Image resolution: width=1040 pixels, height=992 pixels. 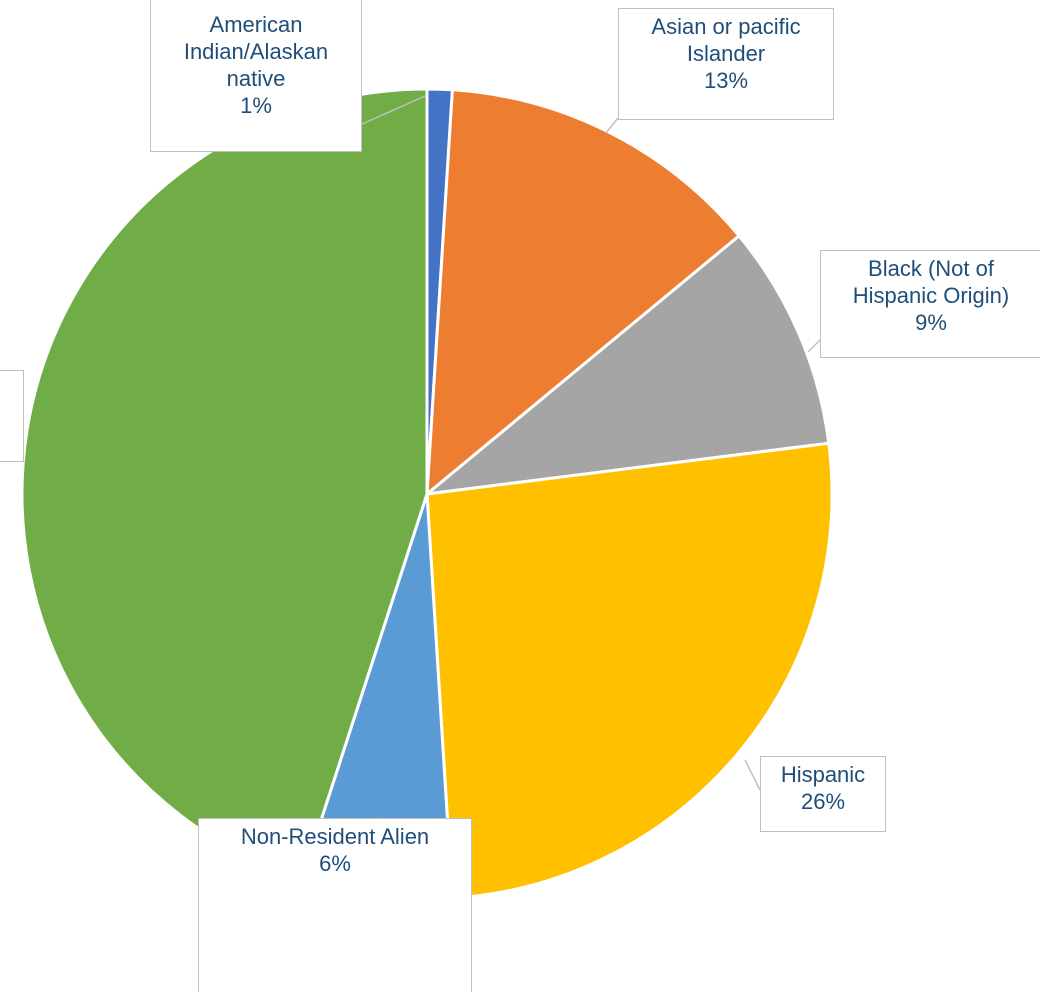 What do you see at coordinates (335, 836) in the screenshot?
I see `category-name: Non-Resident Alien` at bounding box center [335, 836].